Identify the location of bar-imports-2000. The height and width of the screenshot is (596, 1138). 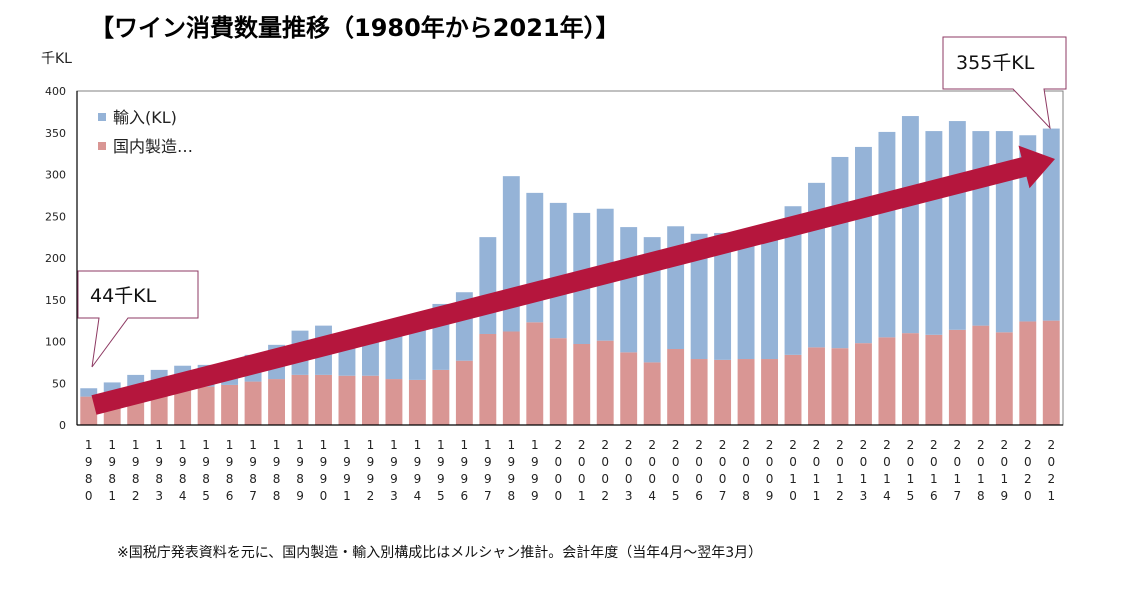
(558, 270).